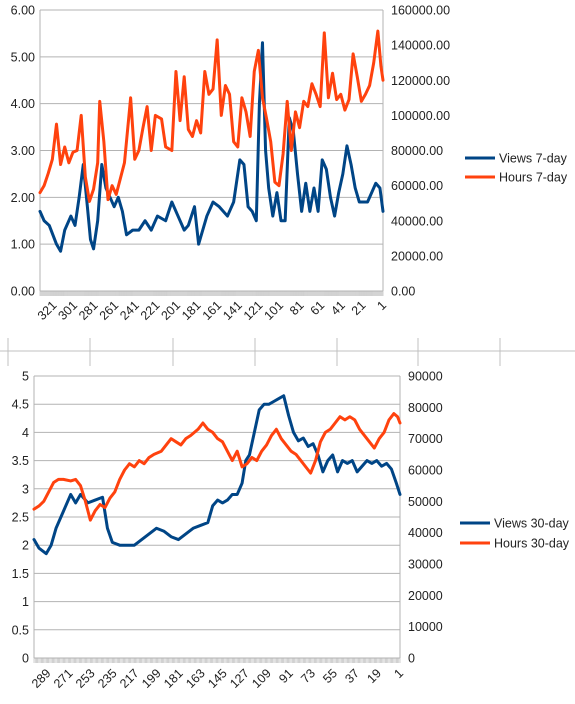 The height and width of the screenshot is (704, 575). I want to click on right-axis-tick-label: 70000, so click(425, 439).